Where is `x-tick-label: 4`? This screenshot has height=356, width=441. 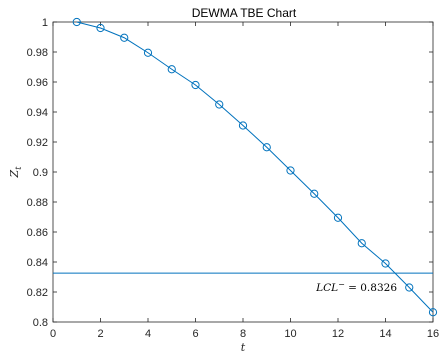
x-tick-label: 4 is located at coordinates (148, 334).